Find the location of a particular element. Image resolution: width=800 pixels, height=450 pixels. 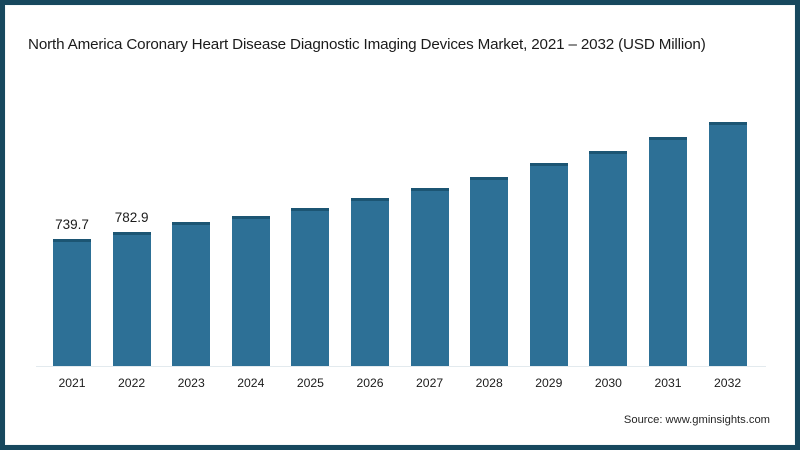

x-tick-label-2027: 2027 is located at coordinates (430, 383).